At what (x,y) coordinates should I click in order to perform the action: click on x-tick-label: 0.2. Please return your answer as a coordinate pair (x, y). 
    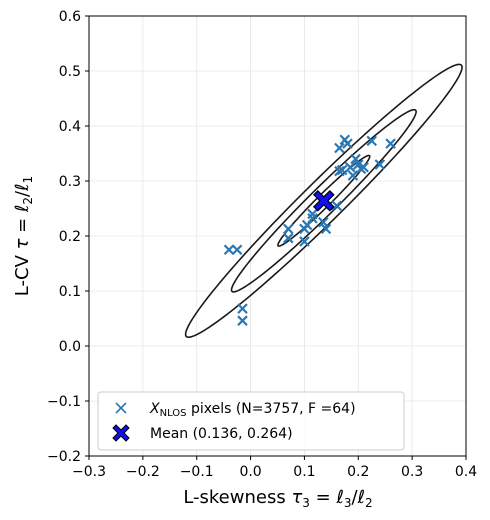
    Looking at the image, I should click on (358, 472).